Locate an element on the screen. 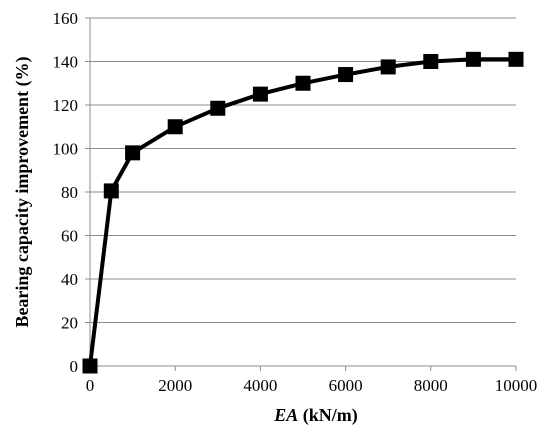 This screenshot has height=435, width=551. y-tick-label: 0 is located at coordinates (74, 366).